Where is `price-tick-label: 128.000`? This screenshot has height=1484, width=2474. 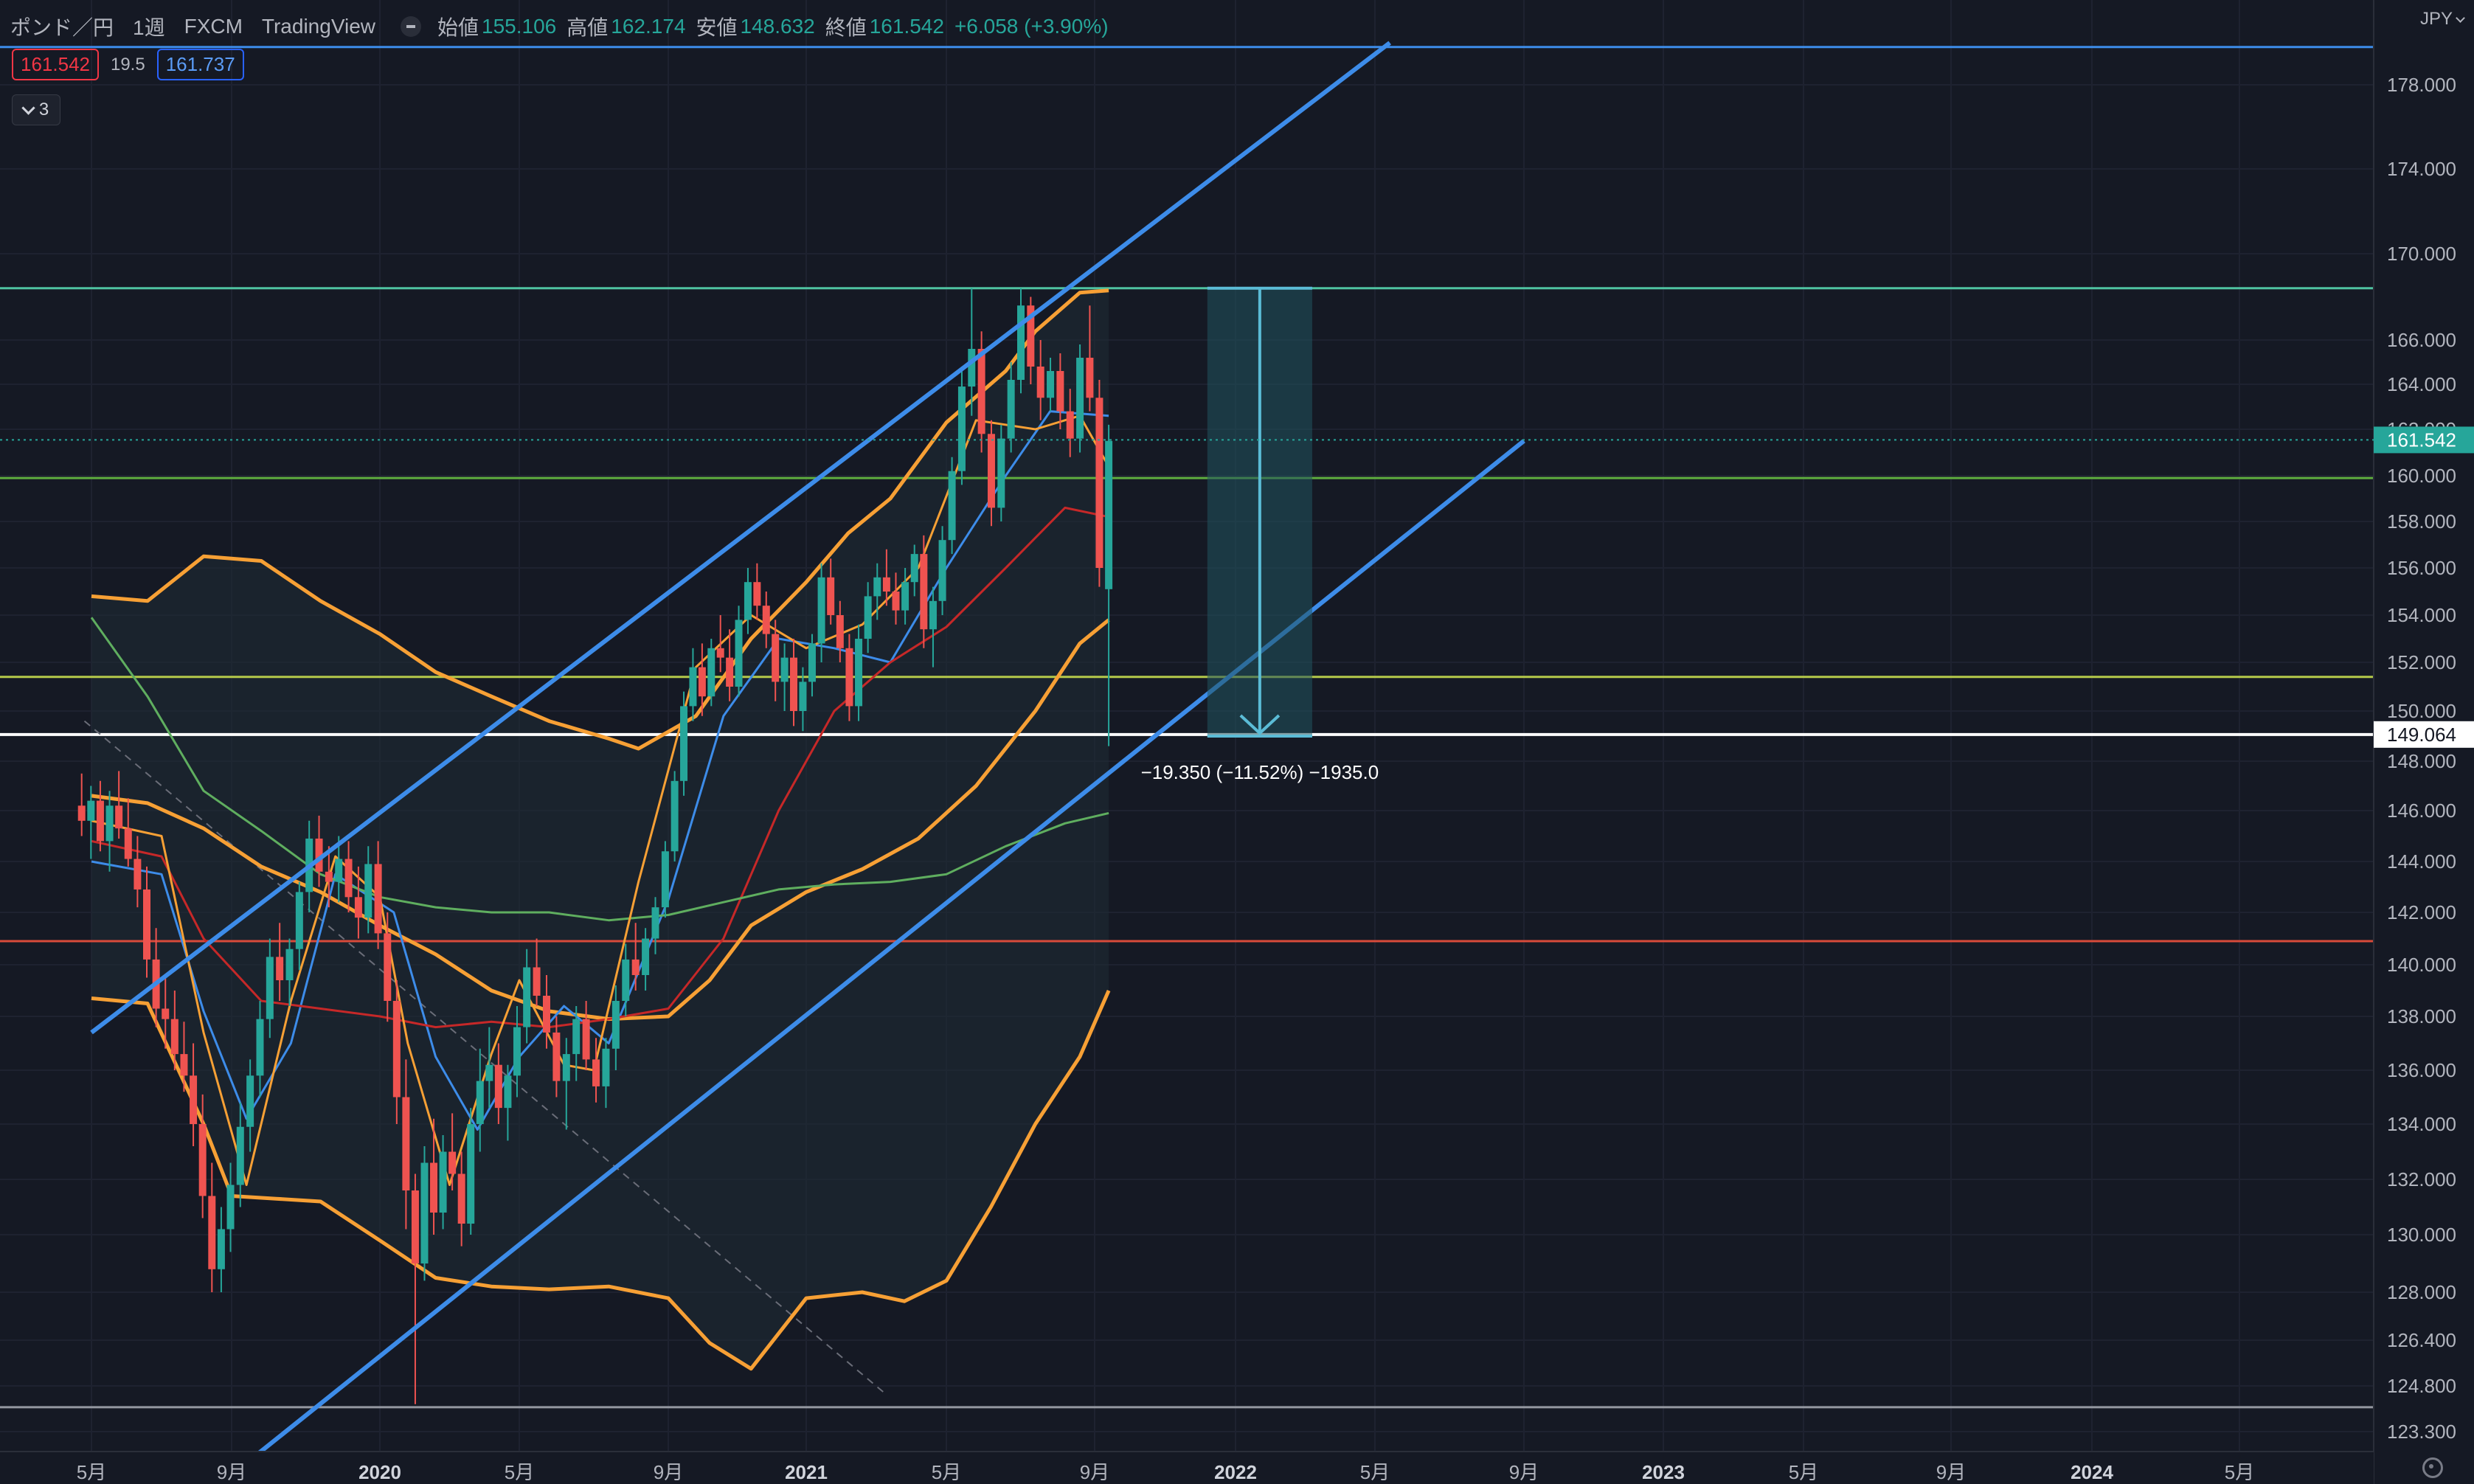
price-tick-label: 128.000 is located at coordinates (2421, 1292).